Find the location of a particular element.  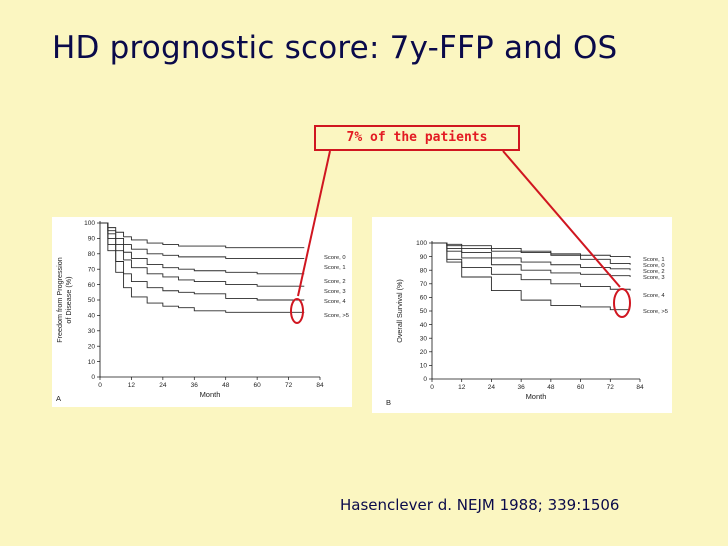

y-axis-label-line2: of Disease (%) is located at coordinates (68, 299).